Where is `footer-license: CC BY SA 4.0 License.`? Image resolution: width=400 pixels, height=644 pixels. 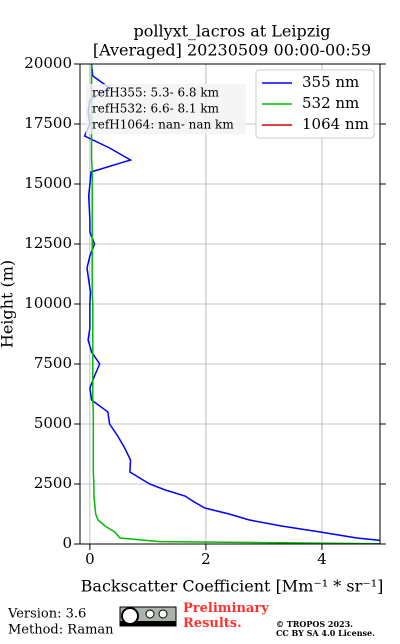
footer-license: CC BY SA 4.0 License. is located at coordinates (325, 633).